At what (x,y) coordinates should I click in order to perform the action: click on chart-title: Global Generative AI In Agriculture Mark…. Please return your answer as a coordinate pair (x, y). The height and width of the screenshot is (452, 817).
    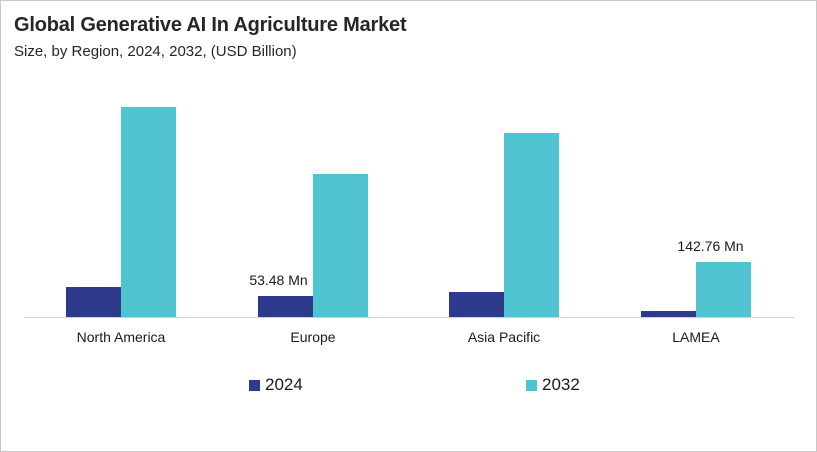
    Looking at the image, I should click on (210, 25).